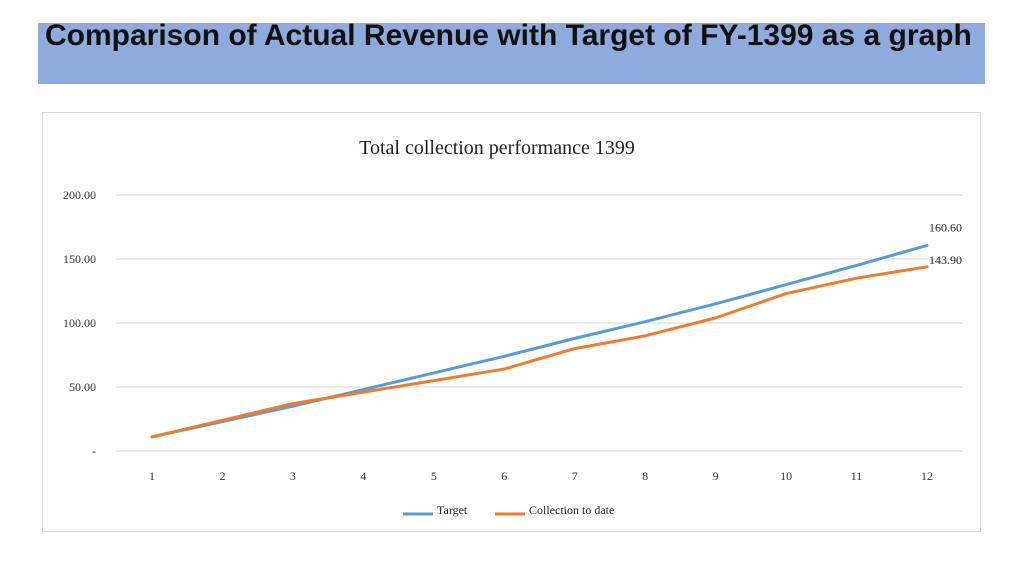  What do you see at coordinates (945, 260) in the screenshot?
I see `data-label-end: 143.90` at bounding box center [945, 260].